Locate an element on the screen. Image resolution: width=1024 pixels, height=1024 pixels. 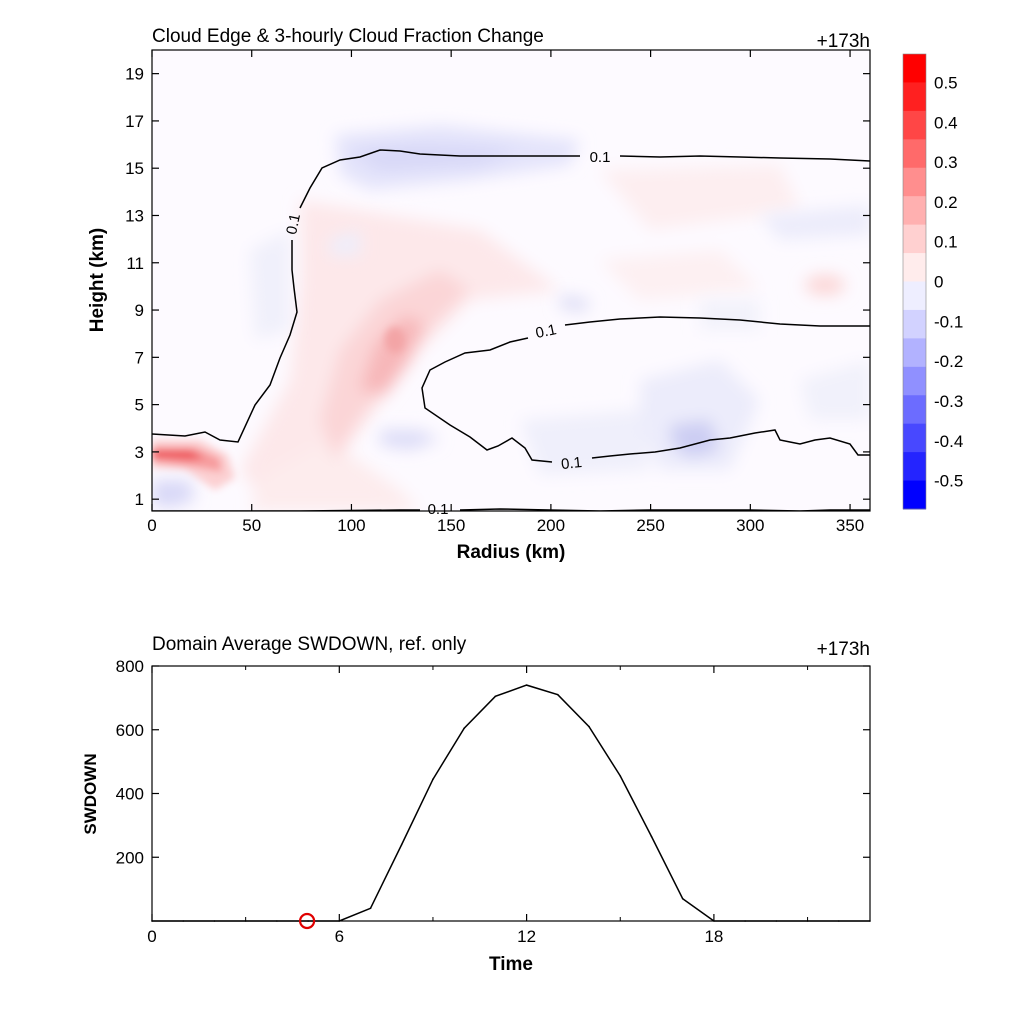
colorbar-frame is located at coordinates (914, 281).